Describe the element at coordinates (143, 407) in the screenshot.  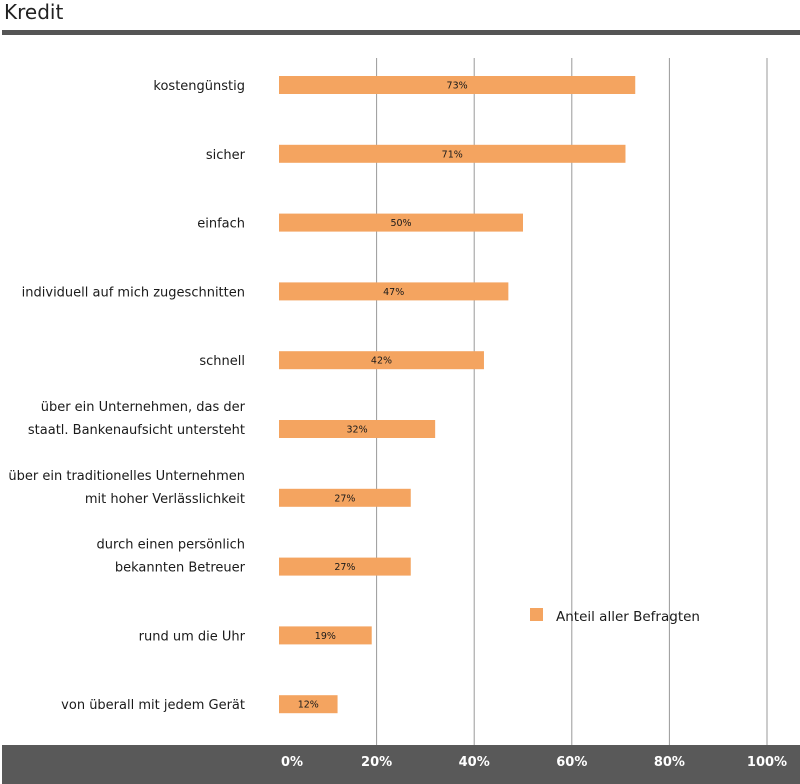
I see `category-label: über ein Unternehmen, das der` at that location.